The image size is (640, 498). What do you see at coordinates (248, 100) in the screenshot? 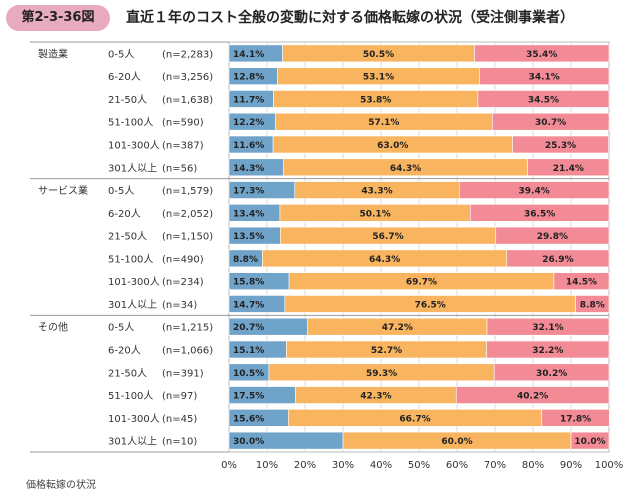
I see `data-label: 11.7%` at bounding box center [248, 100].